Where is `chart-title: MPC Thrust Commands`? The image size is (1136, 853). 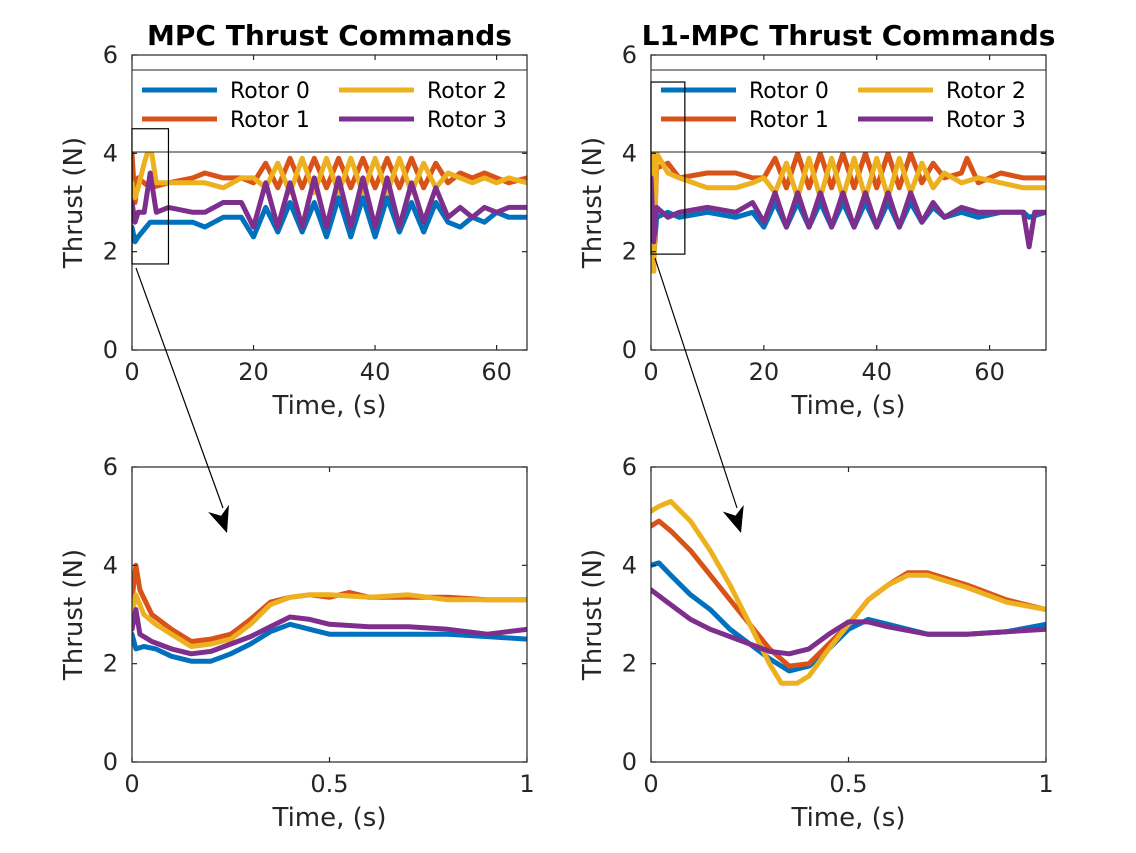 chart-title: MPC Thrust Commands is located at coordinates (329, 35).